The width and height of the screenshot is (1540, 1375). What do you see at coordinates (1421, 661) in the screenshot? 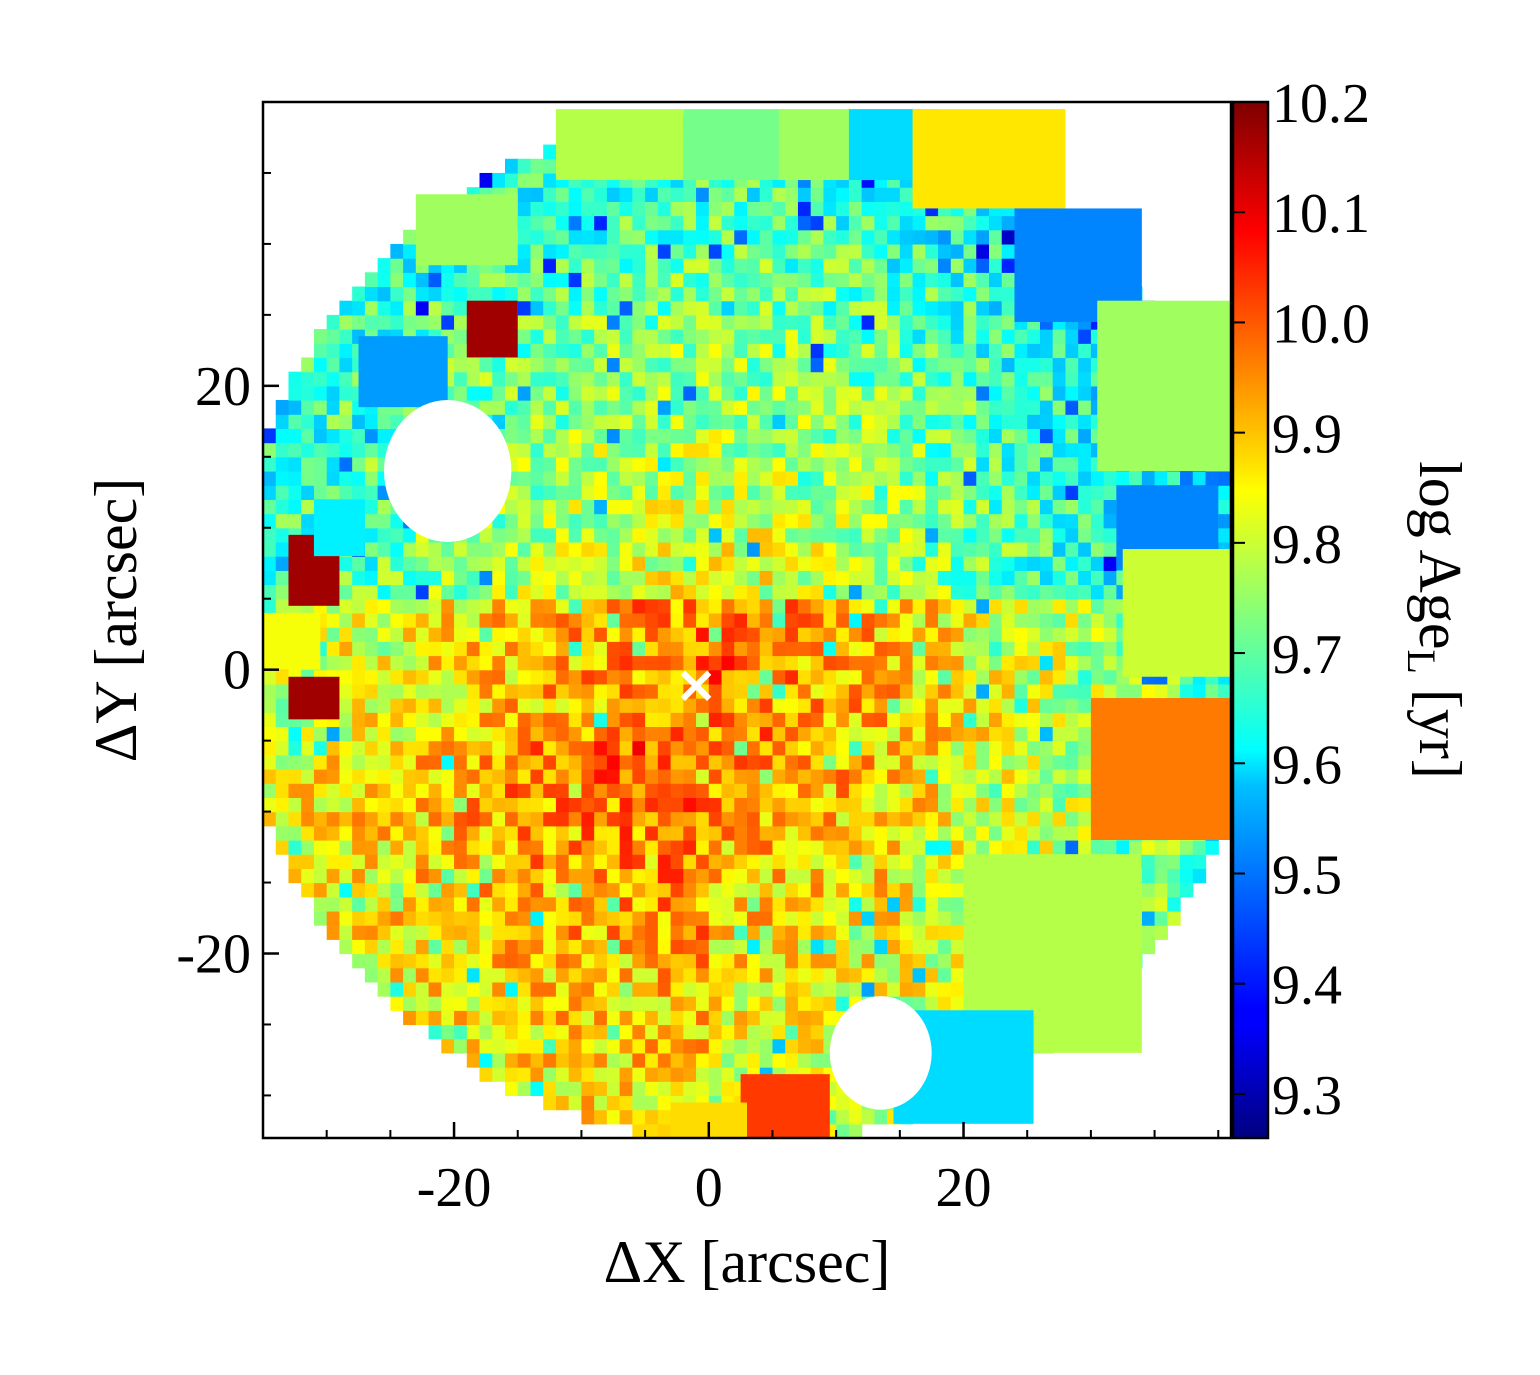
I see `colorbar-title-sub: L` at bounding box center [1421, 661].